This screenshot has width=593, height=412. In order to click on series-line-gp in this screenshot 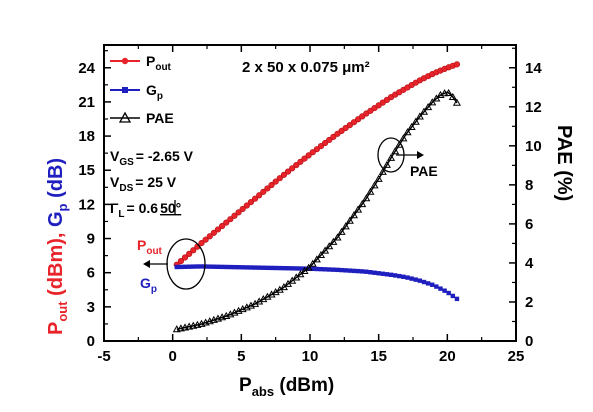, I will do `click(317, 282)`.